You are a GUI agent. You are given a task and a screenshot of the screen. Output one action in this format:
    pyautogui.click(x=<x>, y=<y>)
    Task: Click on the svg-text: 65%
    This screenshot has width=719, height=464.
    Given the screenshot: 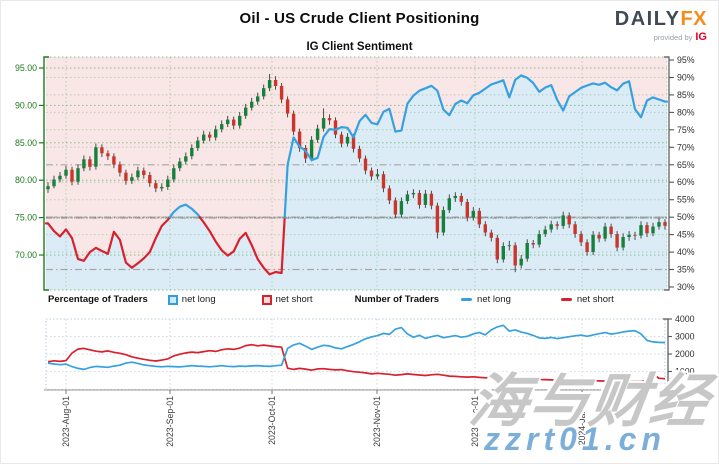 What is the action you would take?
    pyautogui.click(x=686, y=165)
    